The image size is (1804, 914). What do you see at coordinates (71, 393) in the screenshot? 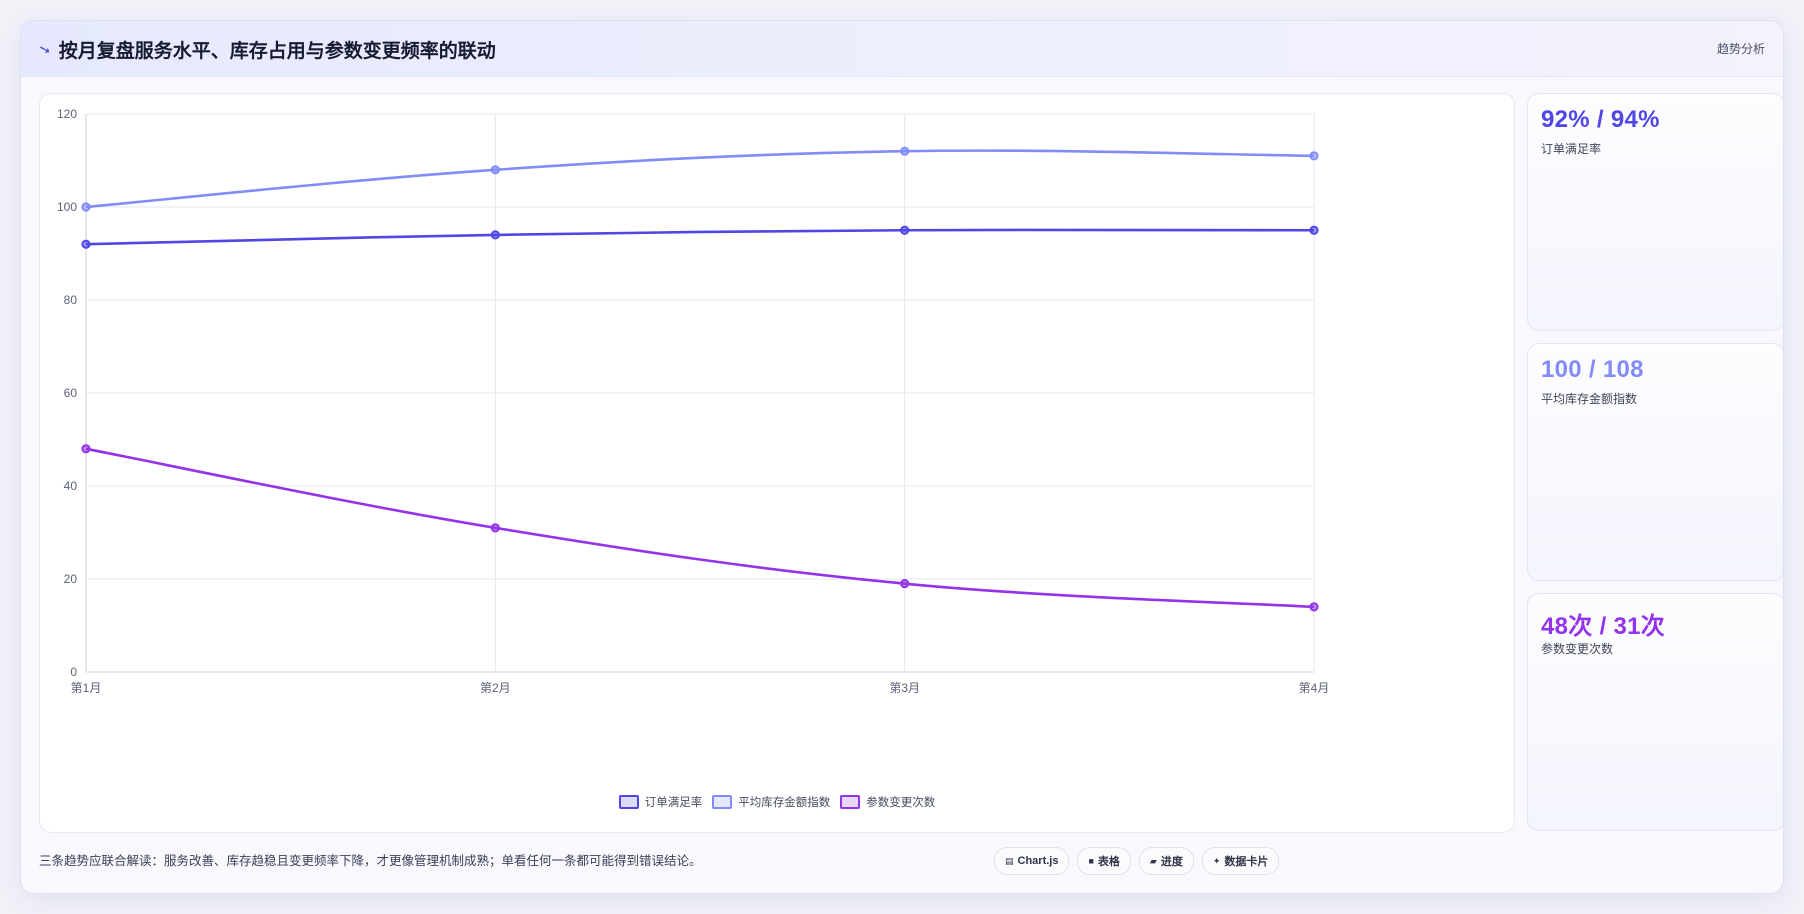
I see `y-tick-label: 60` at bounding box center [71, 393].